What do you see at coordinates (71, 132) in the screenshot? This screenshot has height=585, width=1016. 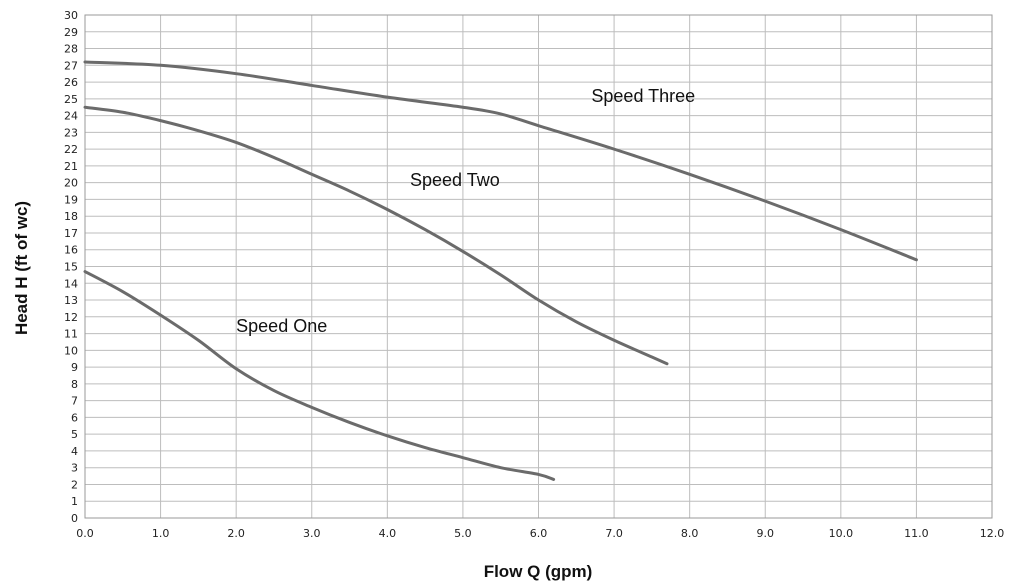 I see `y-tick-label: 23` at bounding box center [71, 132].